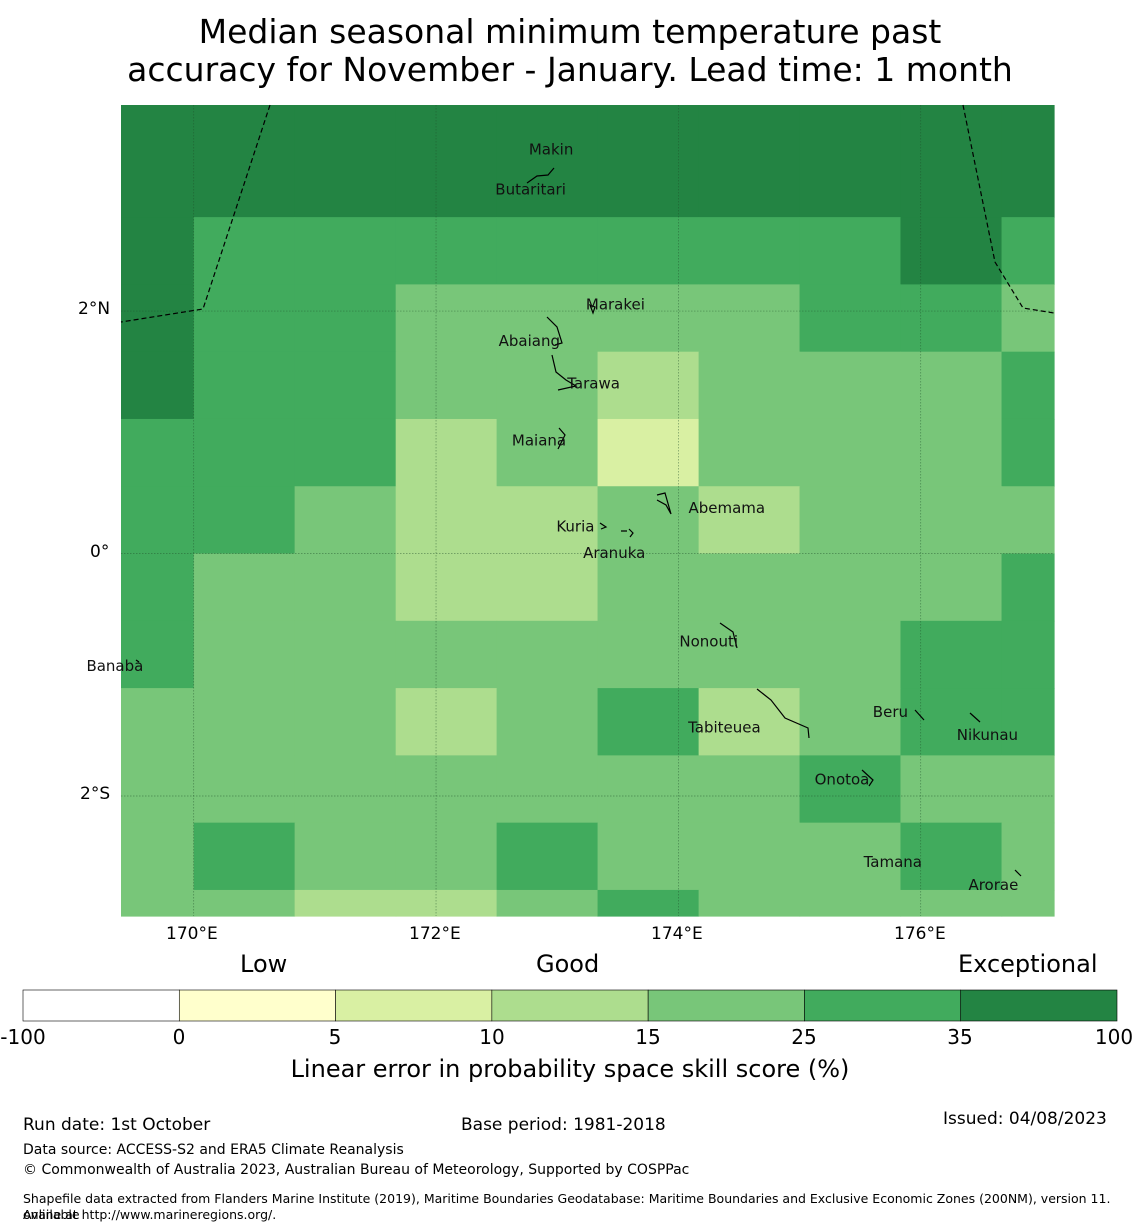 The image size is (1140, 1230). Describe the element at coordinates (677, 934) in the screenshot. I see `lon-tick-label: 174°E` at that location.